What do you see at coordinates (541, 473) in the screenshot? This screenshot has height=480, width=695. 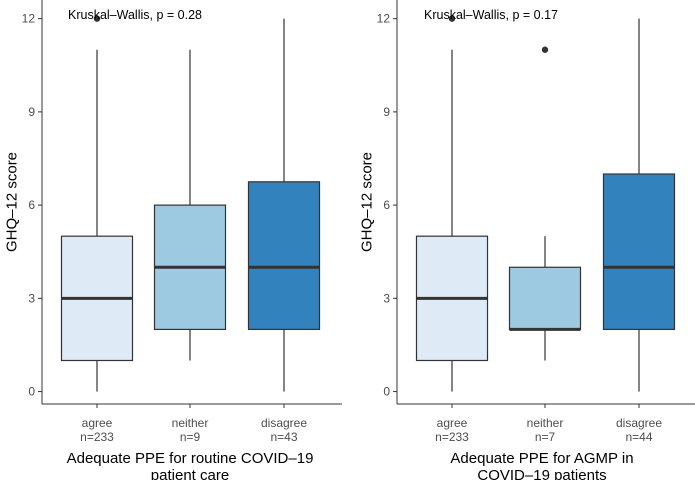 I see `x-axis-title-line: COVID–19 patients` at bounding box center [541, 473].